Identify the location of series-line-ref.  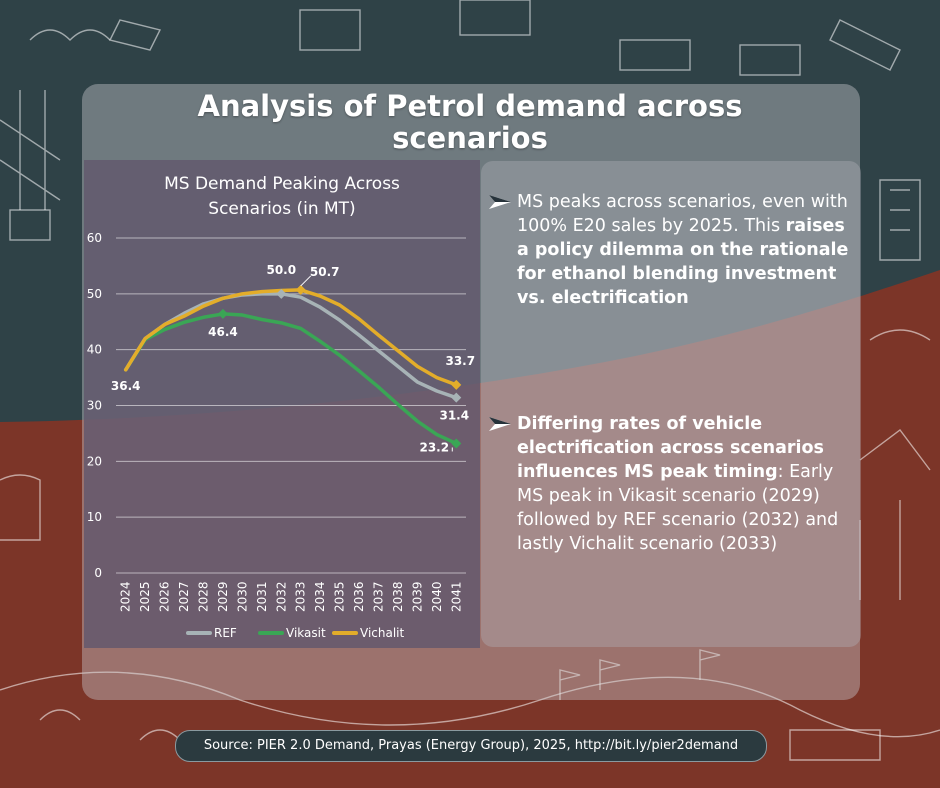
(291, 346).